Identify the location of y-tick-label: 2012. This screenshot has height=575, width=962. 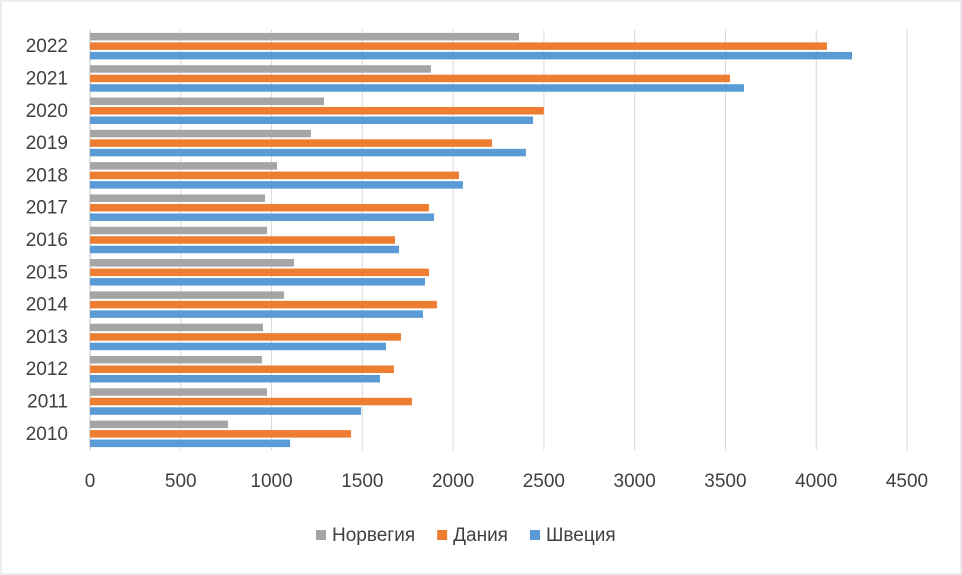
(47, 369).